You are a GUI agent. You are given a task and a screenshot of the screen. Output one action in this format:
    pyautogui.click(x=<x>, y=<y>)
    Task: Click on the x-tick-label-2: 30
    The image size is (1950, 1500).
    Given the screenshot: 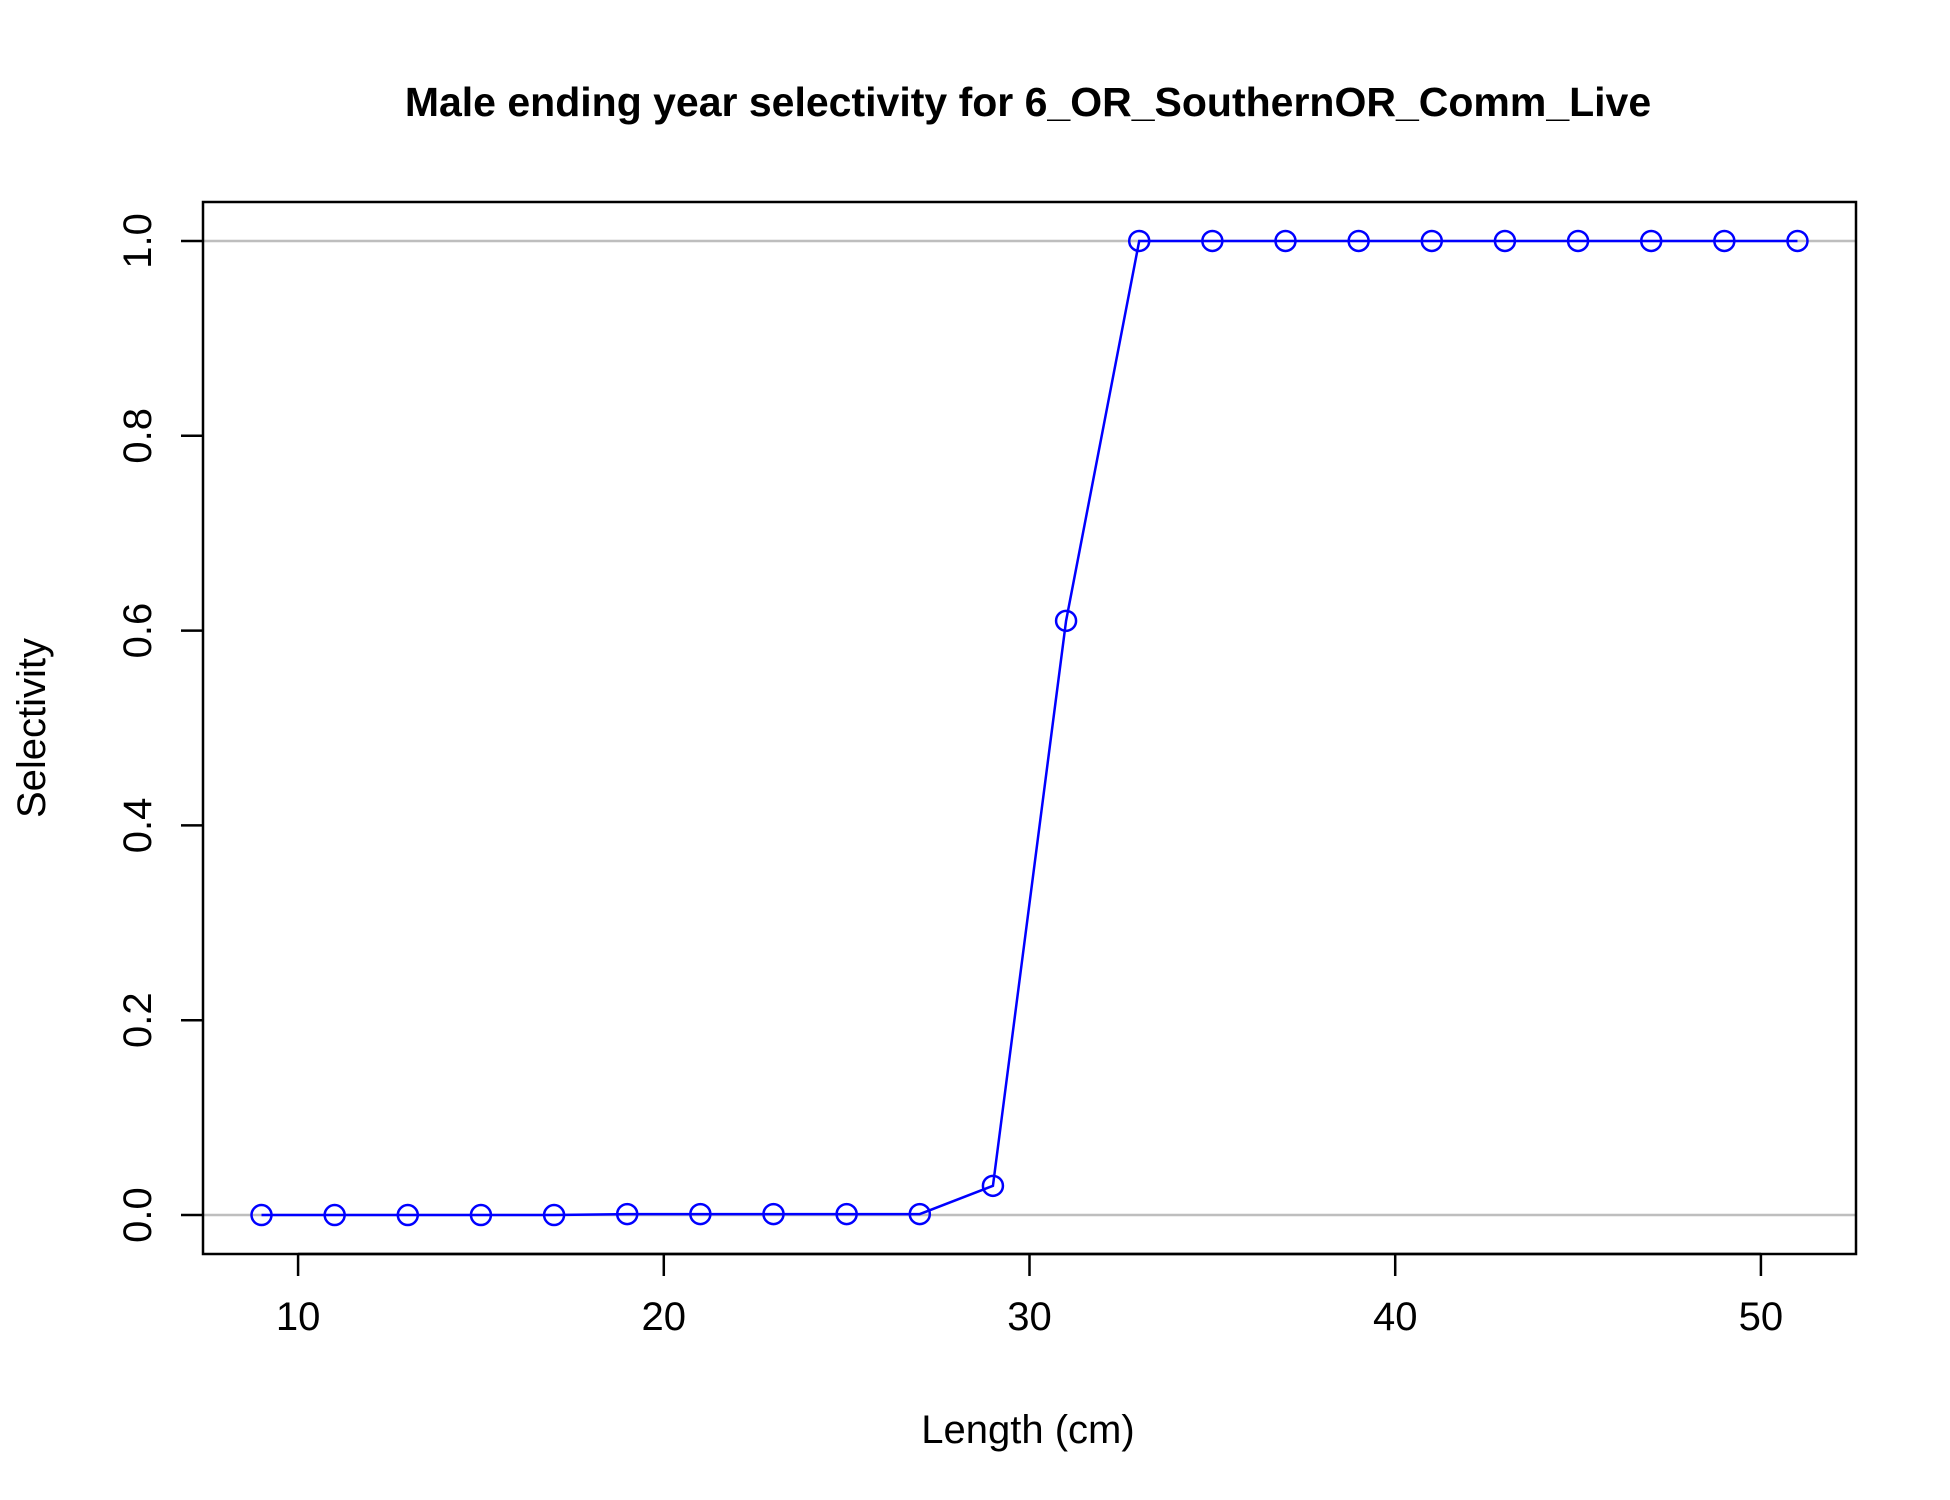 What is the action you would take?
    pyautogui.click(x=1029, y=1317)
    